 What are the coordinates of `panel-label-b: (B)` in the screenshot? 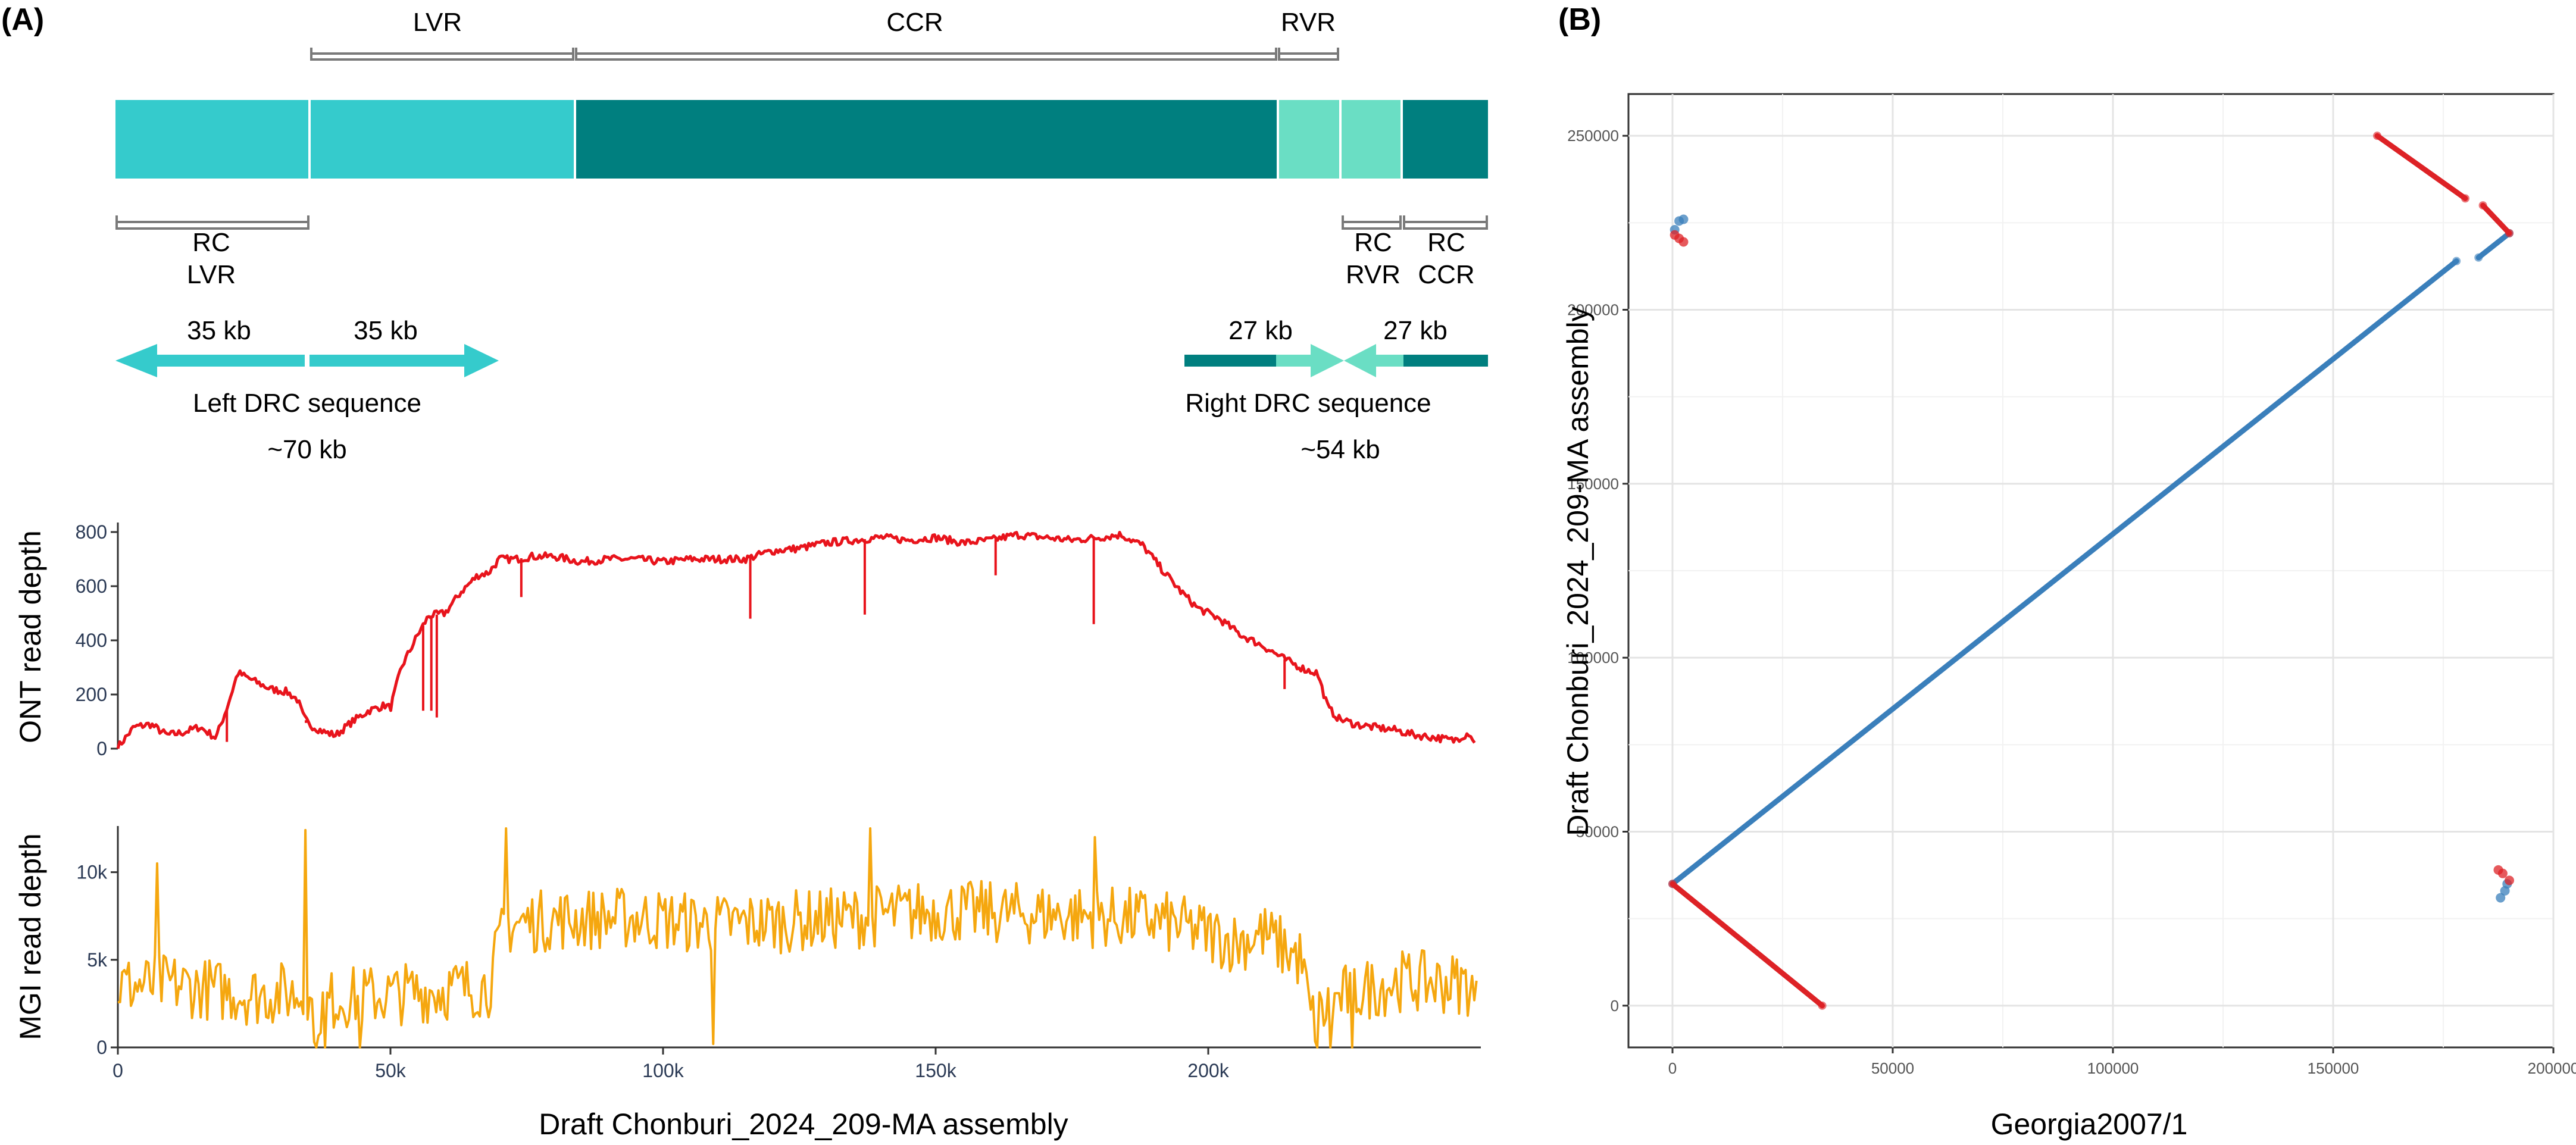 It's located at (1579, 19).